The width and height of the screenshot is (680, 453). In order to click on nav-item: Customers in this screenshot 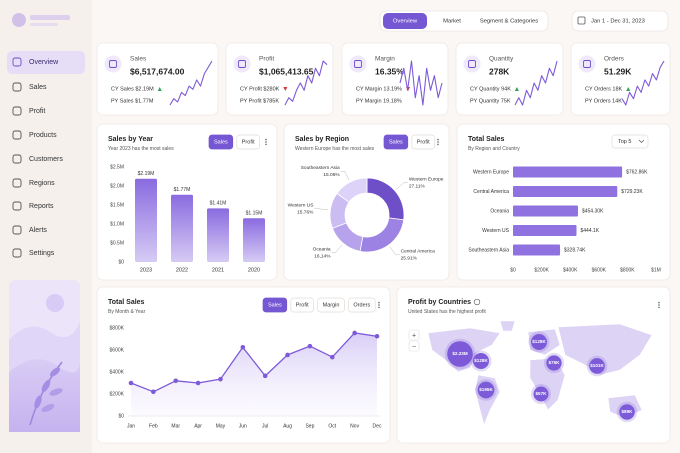, I will do `click(46, 159)`.